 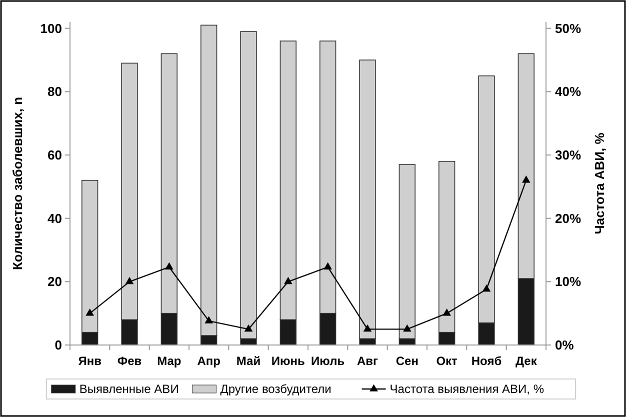 What do you see at coordinates (51, 28) in the screenshot?
I see `y-tick-label: 100` at bounding box center [51, 28].